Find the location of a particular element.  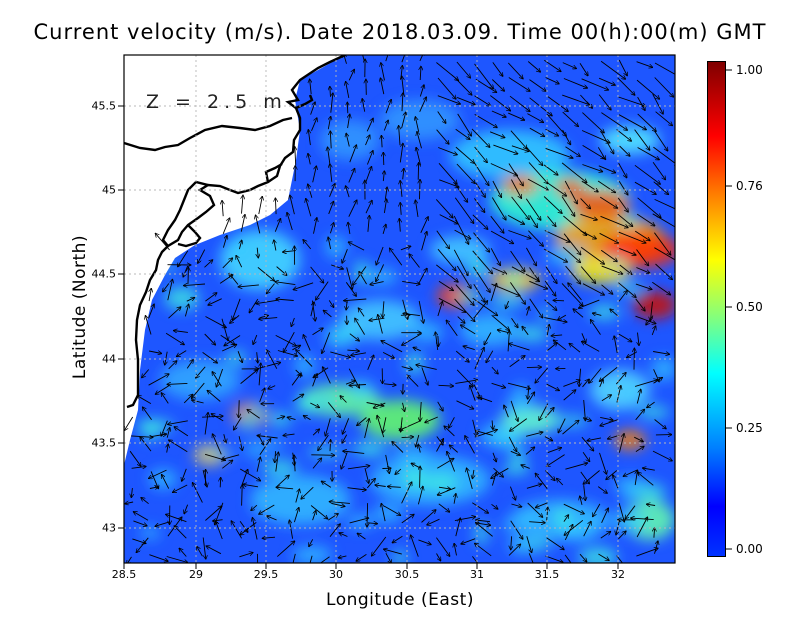

colorbar-tick-label: 0.50 is located at coordinates (749, 307).